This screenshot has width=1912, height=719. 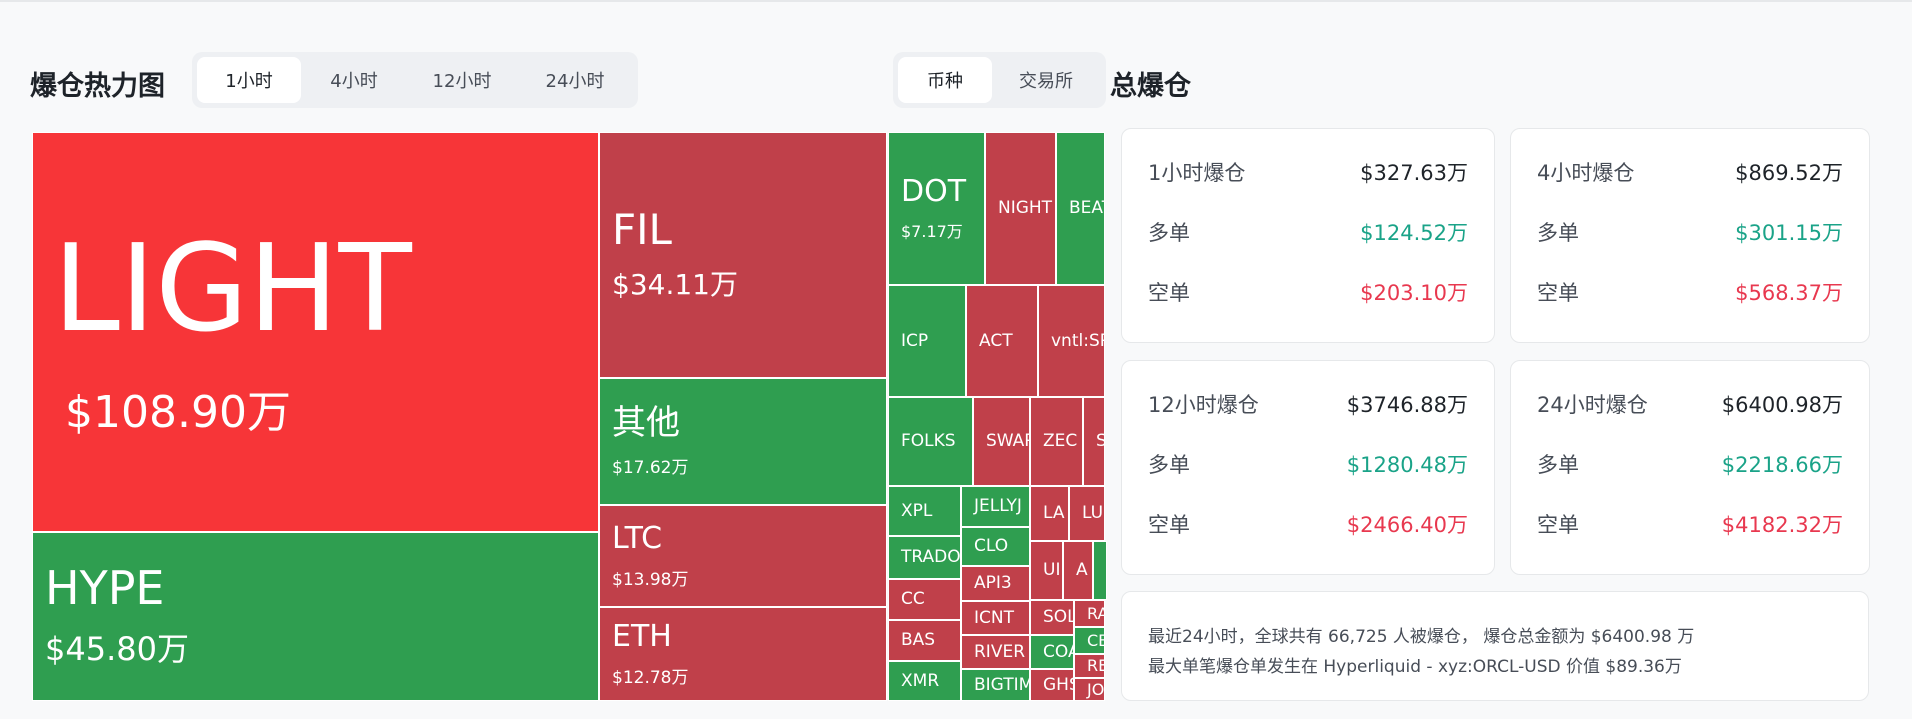 I want to click on treemap-cell-xpl: XPL, so click(x=924, y=511).